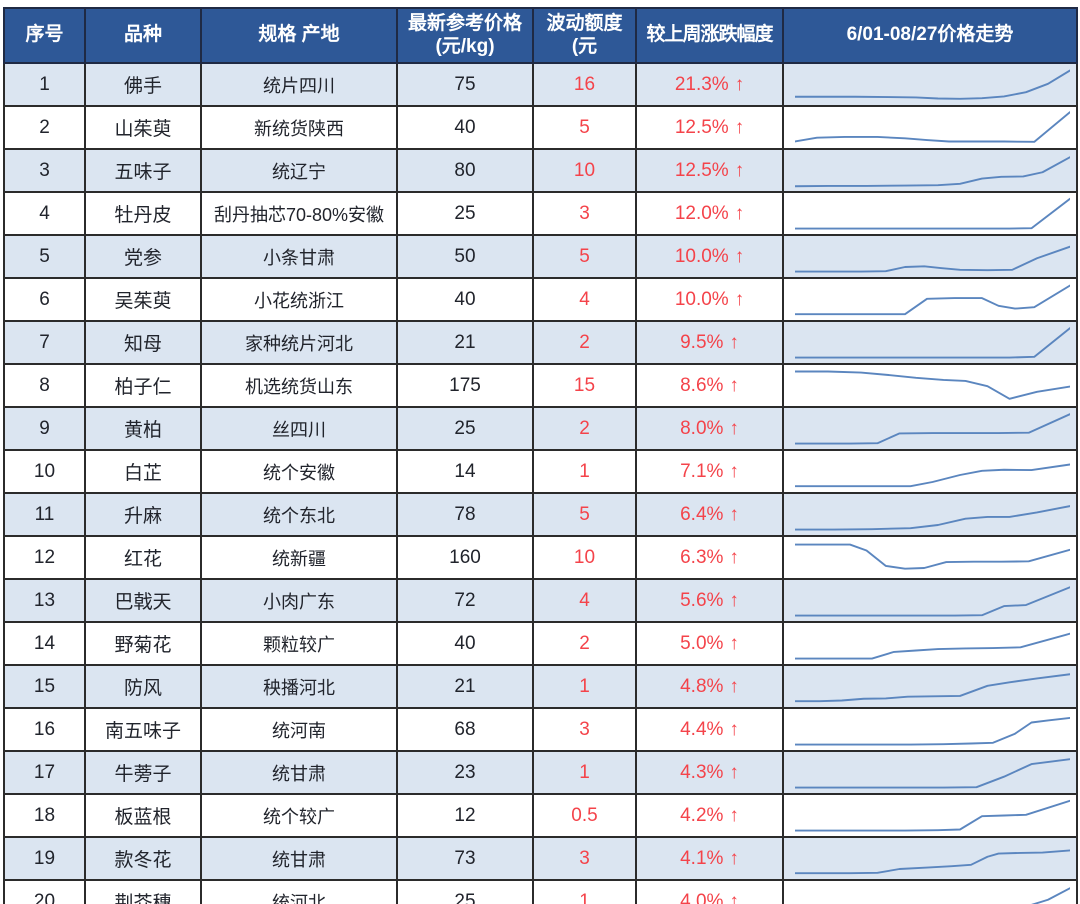  What do you see at coordinates (143, 557) in the screenshot?
I see `cell-variety: 红花` at bounding box center [143, 557].